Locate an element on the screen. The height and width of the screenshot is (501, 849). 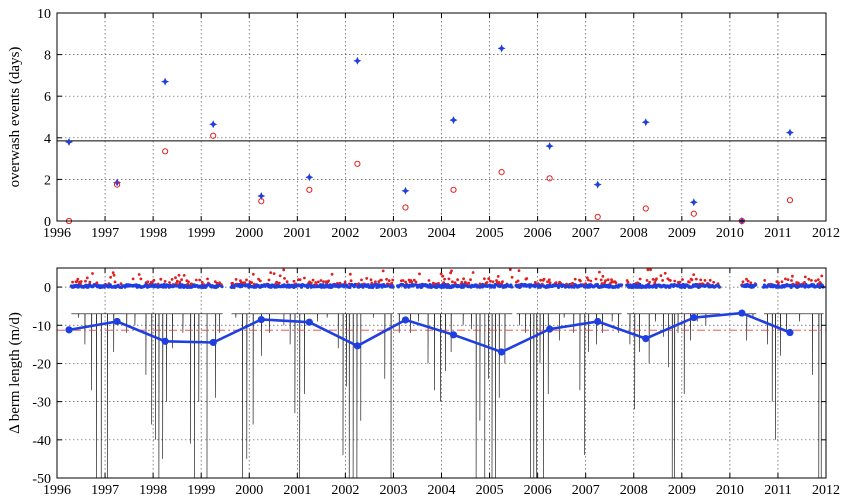
x-tick-label: 2012 is located at coordinates (826, 490).